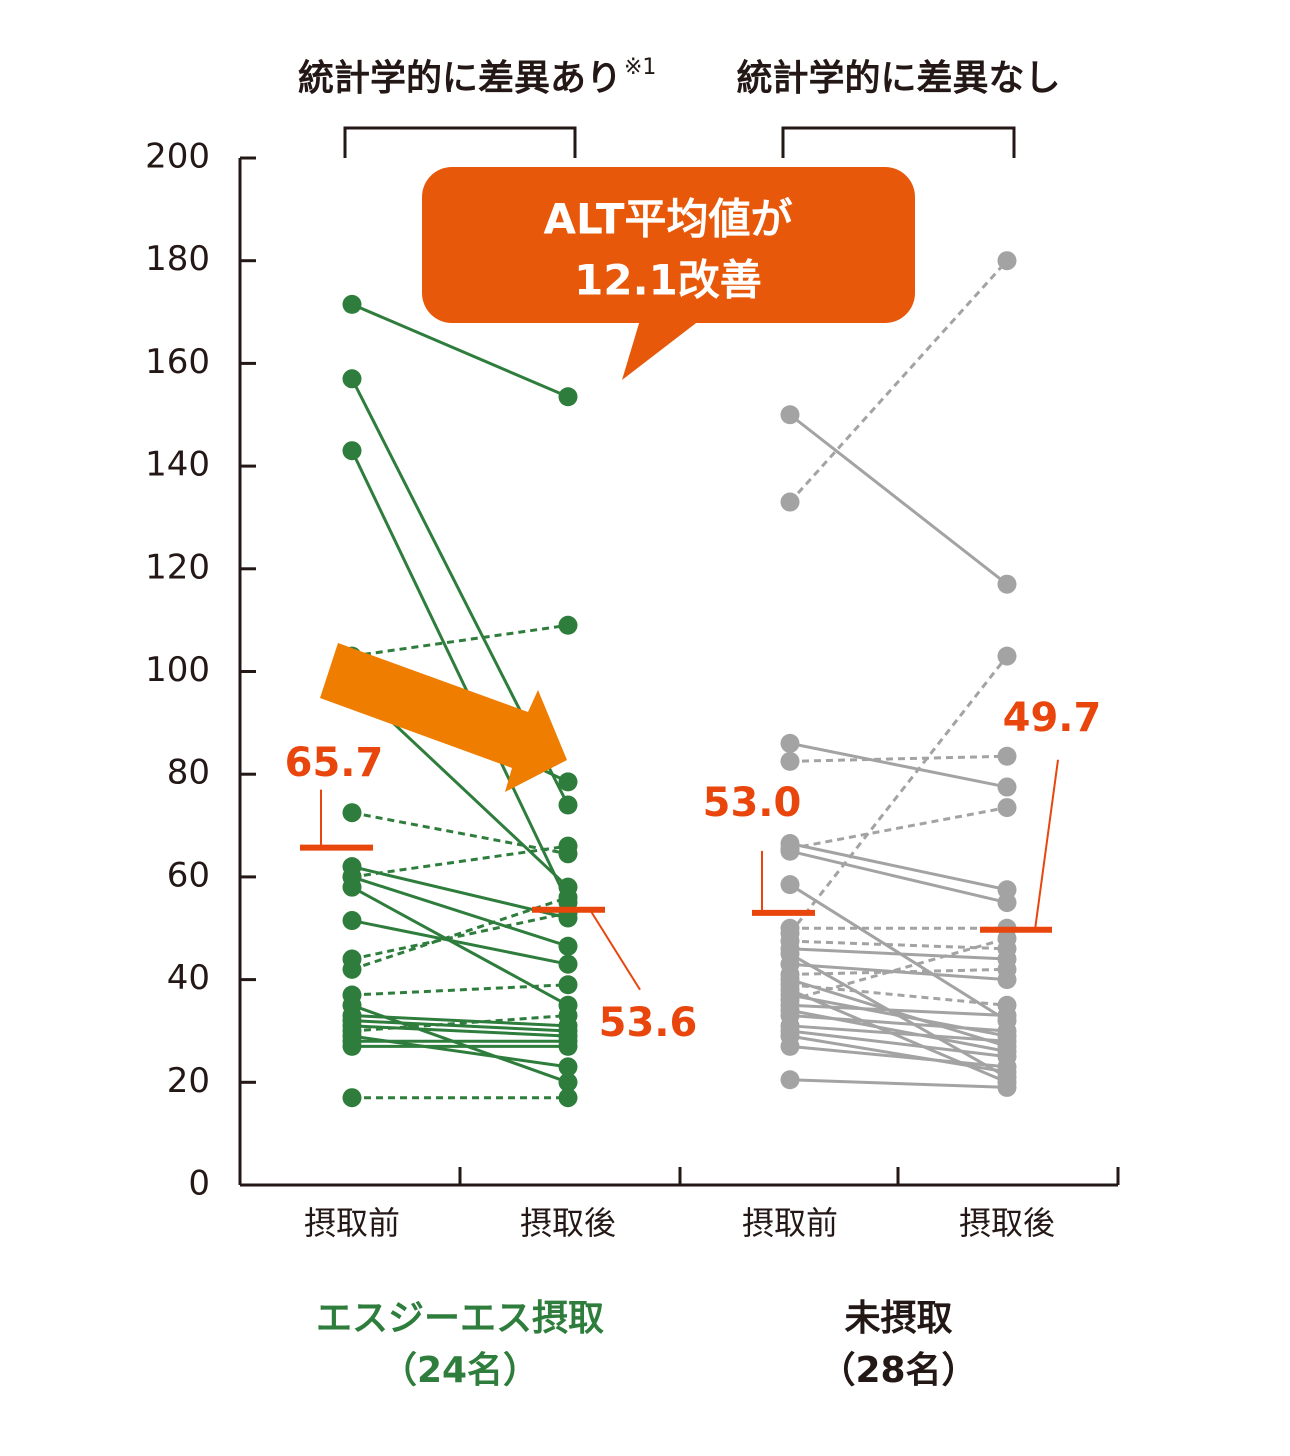 This screenshot has width=1290, height=1456. What do you see at coordinates (668, 280) in the screenshot?
I see `callout-text: 12.1改善` at bounding box center [668, 280].